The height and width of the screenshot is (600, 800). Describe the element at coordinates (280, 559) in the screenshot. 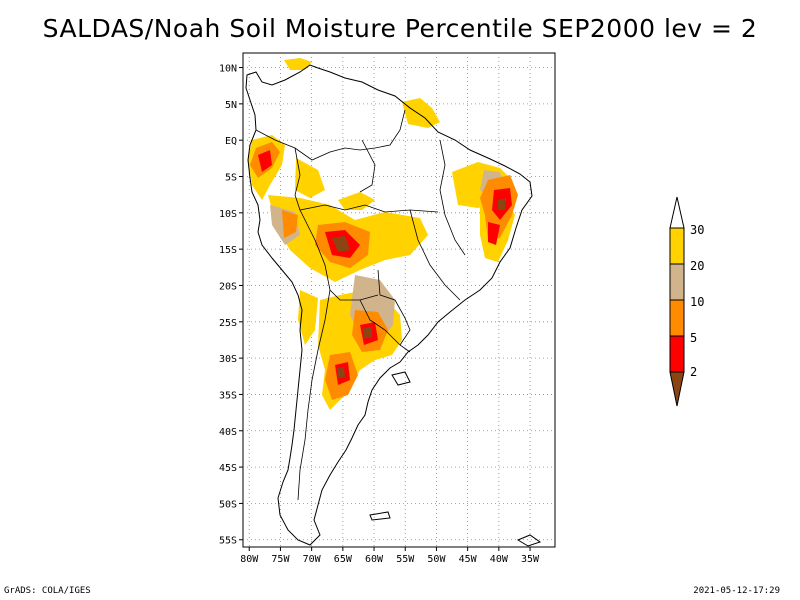

I see `lon-label: 75W` at that location.